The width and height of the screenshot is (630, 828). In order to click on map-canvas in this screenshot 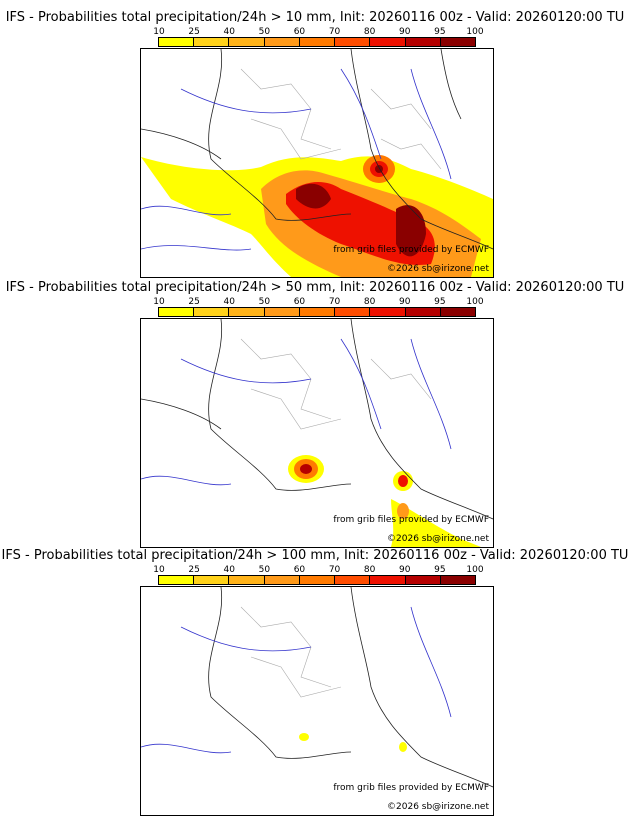, I will do `click(317, 687)`.